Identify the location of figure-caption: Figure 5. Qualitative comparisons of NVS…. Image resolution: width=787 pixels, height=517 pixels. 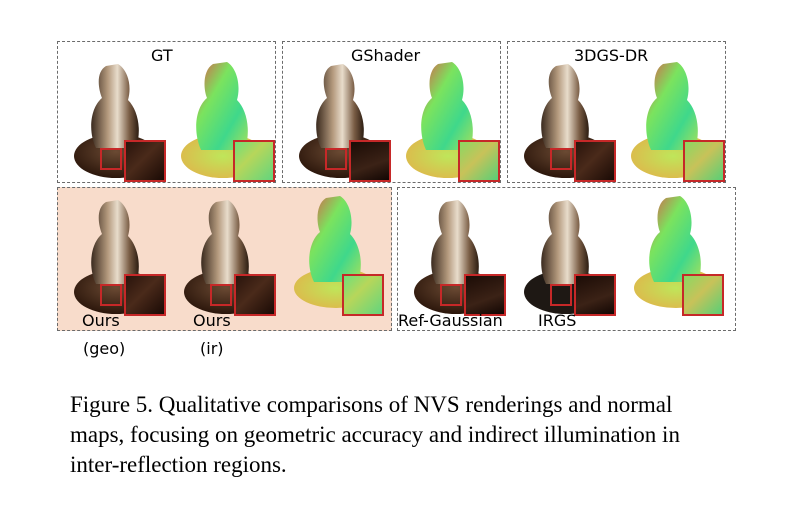
(375, 434).